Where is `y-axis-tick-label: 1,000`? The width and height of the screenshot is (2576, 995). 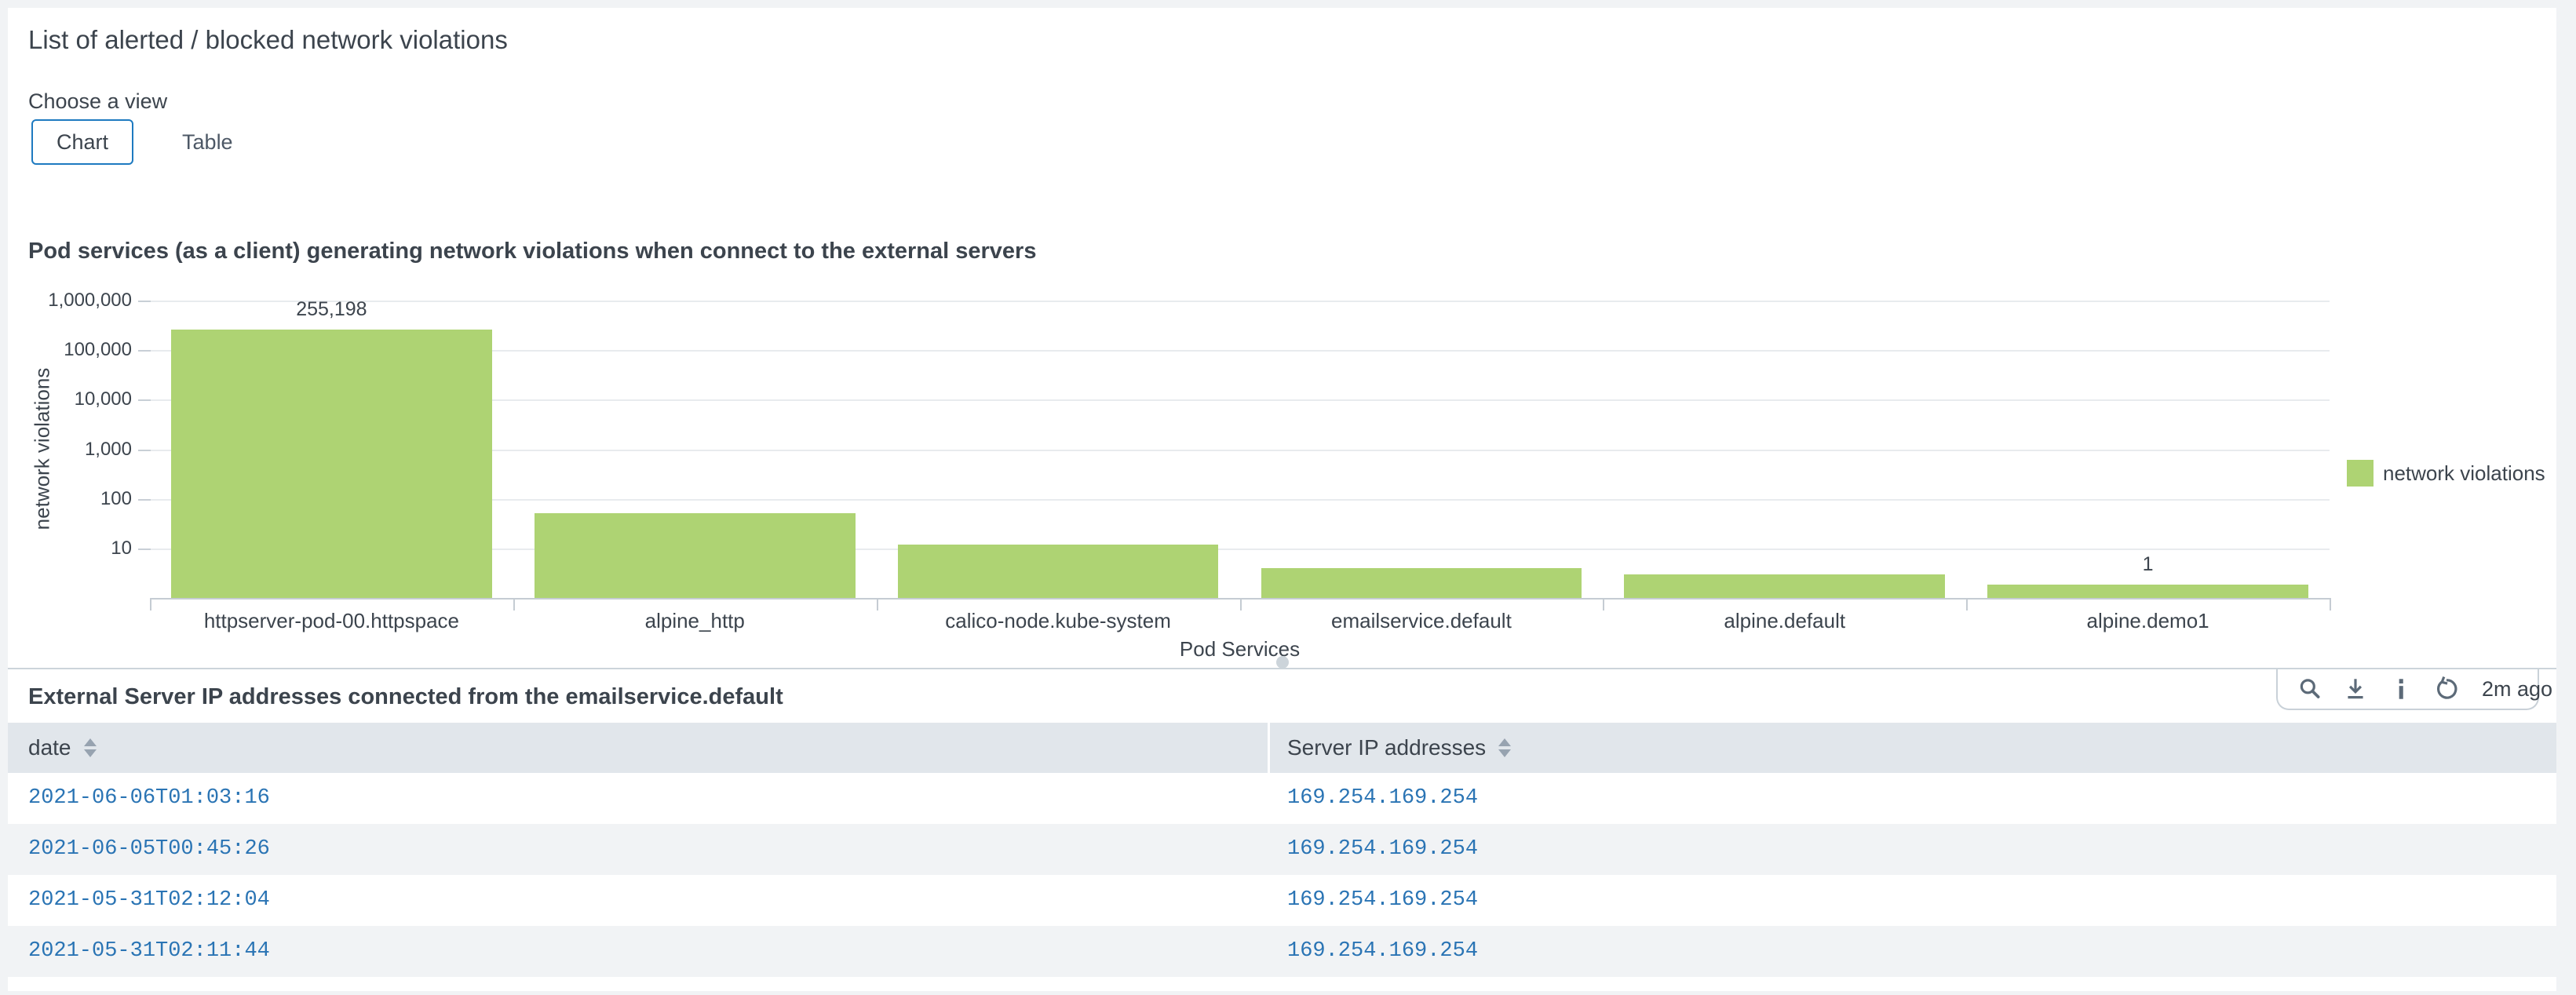
y-axis-tick-label: 1,000 is located at coordinates (108, 449).